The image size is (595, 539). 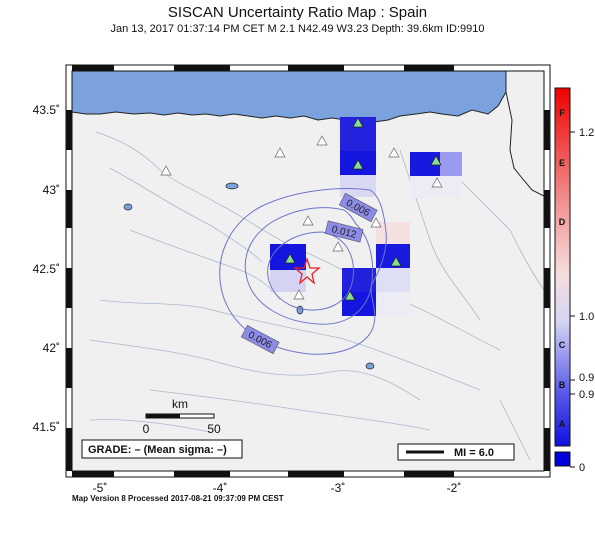 I want to click on contours, so click(x=303, y=271).